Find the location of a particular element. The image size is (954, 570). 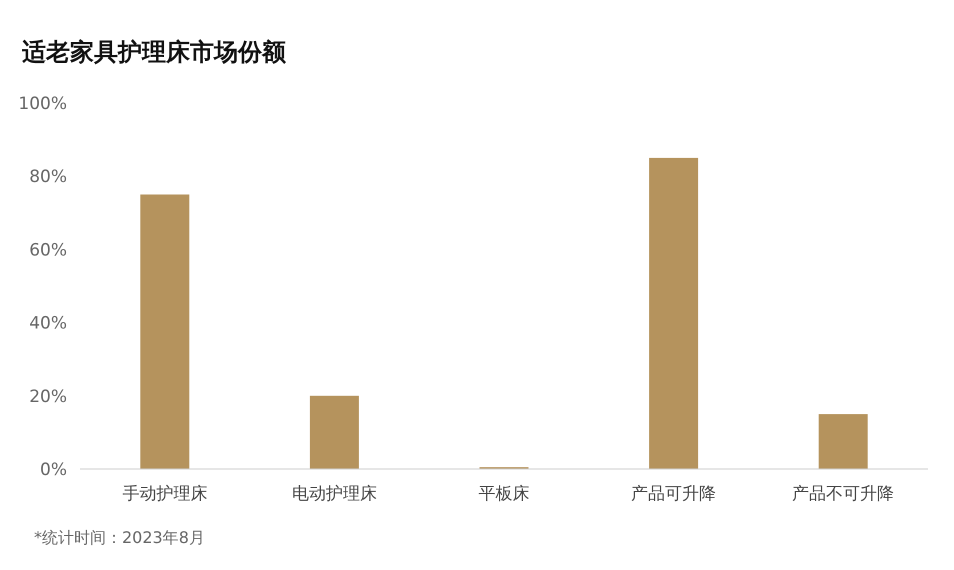

x-tick-label: 电动护理床 is located at coordinates (334, 494).